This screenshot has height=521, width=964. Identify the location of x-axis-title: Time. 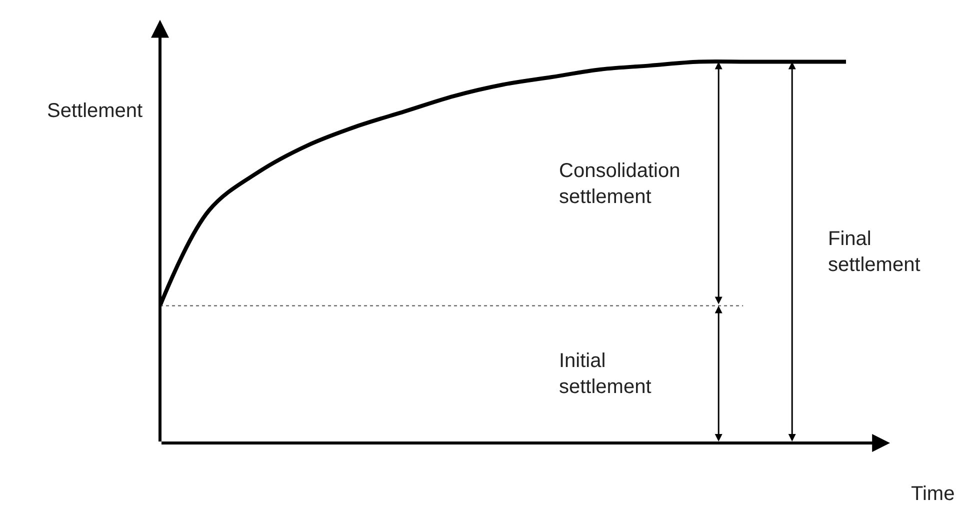
(933, 494).